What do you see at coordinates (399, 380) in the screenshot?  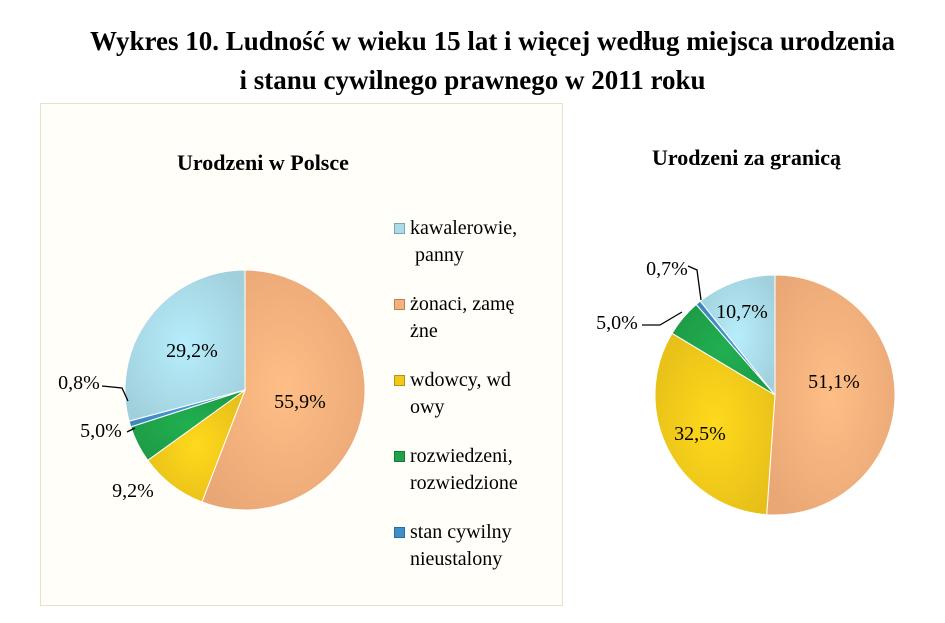 I see `legend-swatch-widowed` at bounding box center [399, 380].